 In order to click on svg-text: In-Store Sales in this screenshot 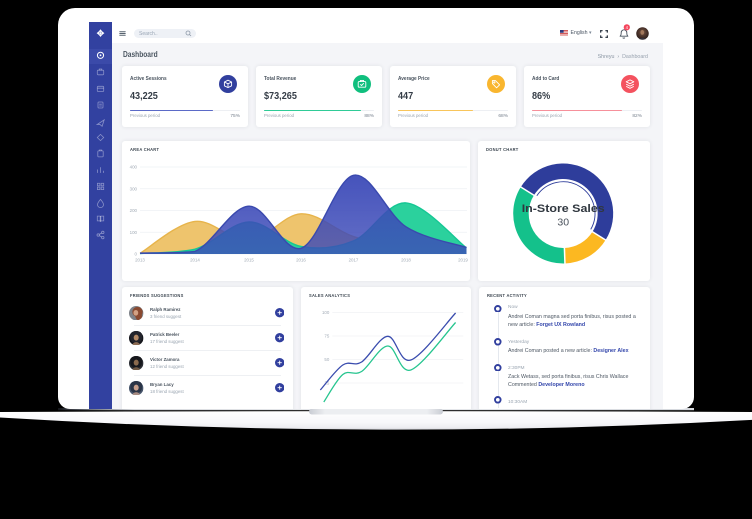, I will do `click(563, 209)`.